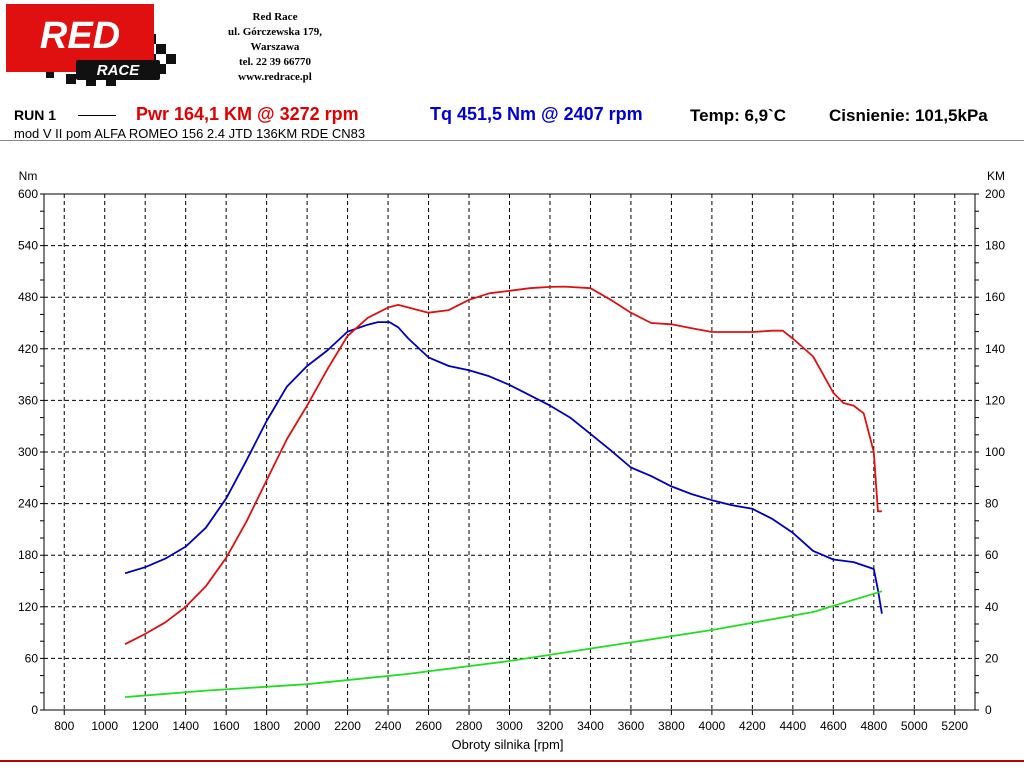 This screenshot has width=1024, height=768. Describe the element at coordinates (550, 726) in the screenshot. I see `x-tick-label: 3200` at that location.